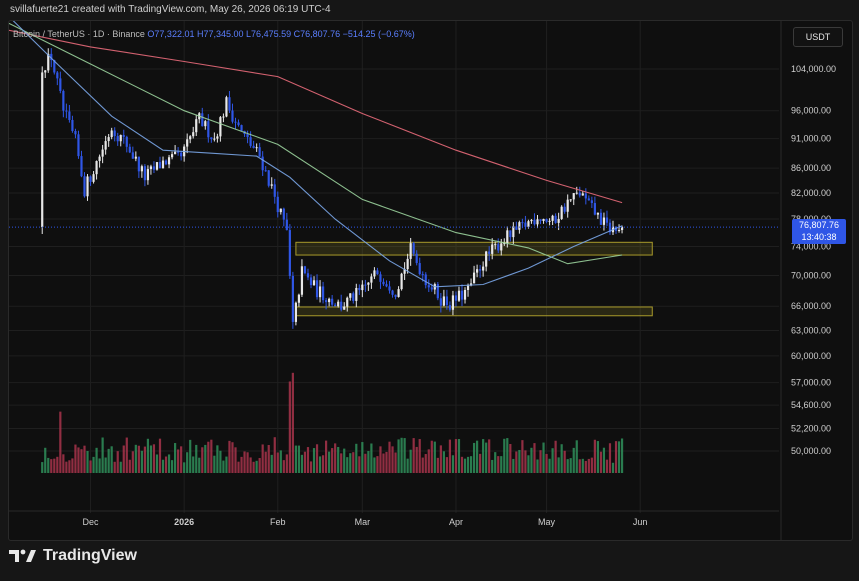 The image size is (859, 581). Describe the element at coordinates (278, 522) in the screenshot. I see `x-tick-label: Feb` at that location.